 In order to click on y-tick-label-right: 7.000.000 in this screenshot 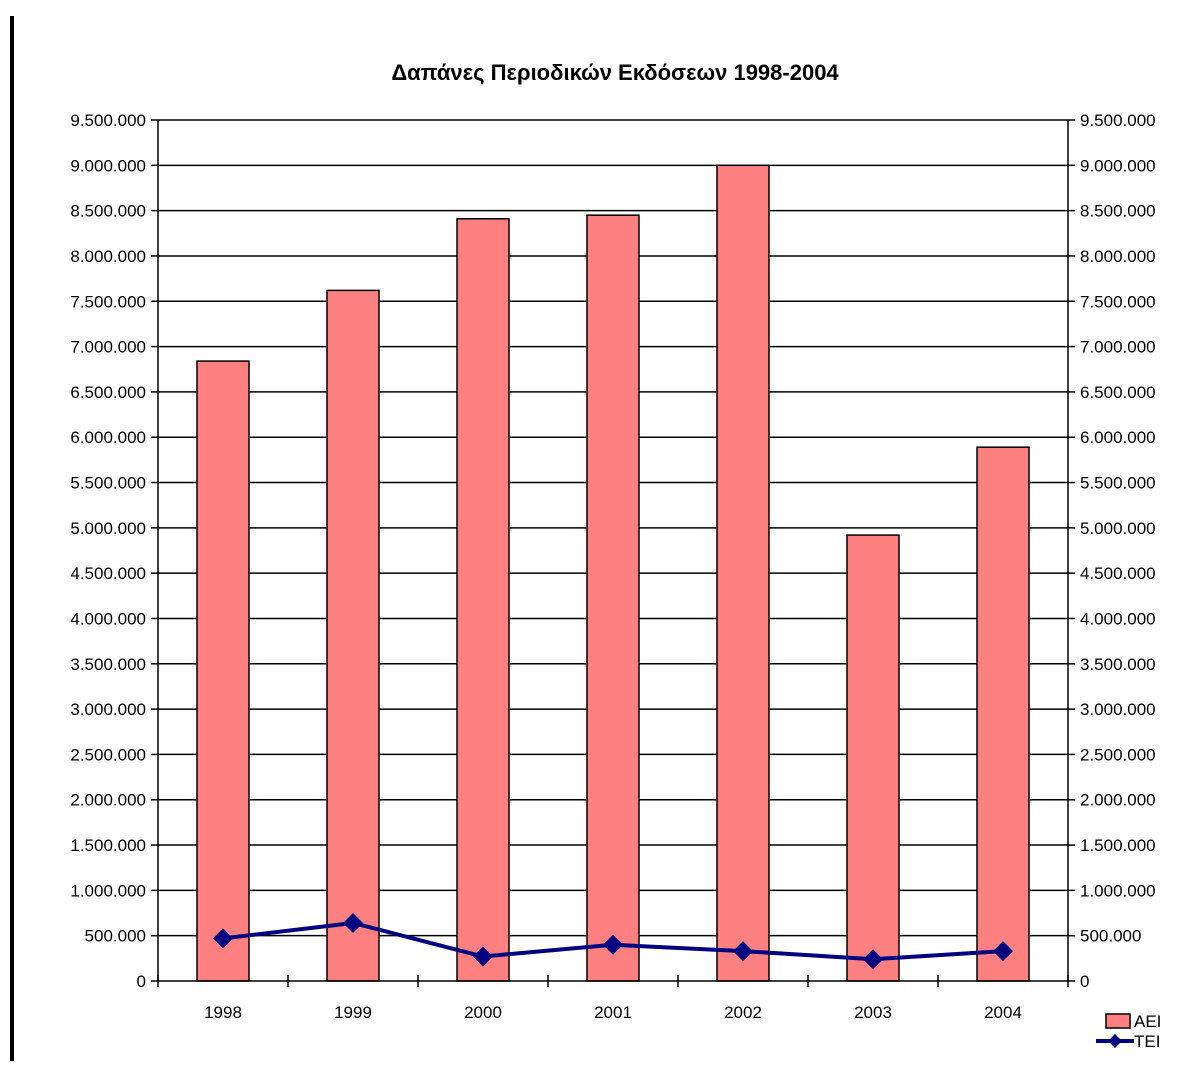, I will do `click(1118, 347)`.